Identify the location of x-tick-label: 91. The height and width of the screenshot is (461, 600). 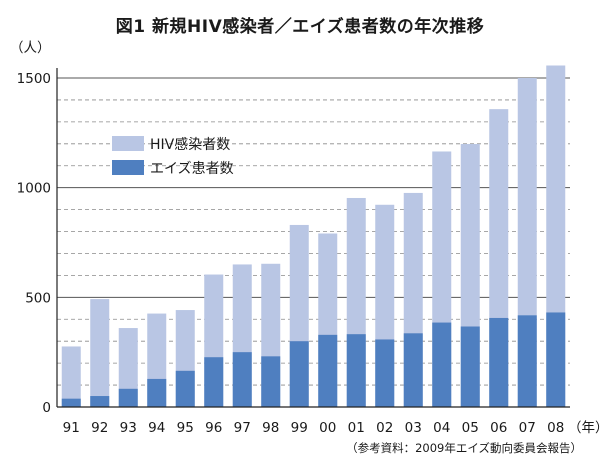
(71, 428).